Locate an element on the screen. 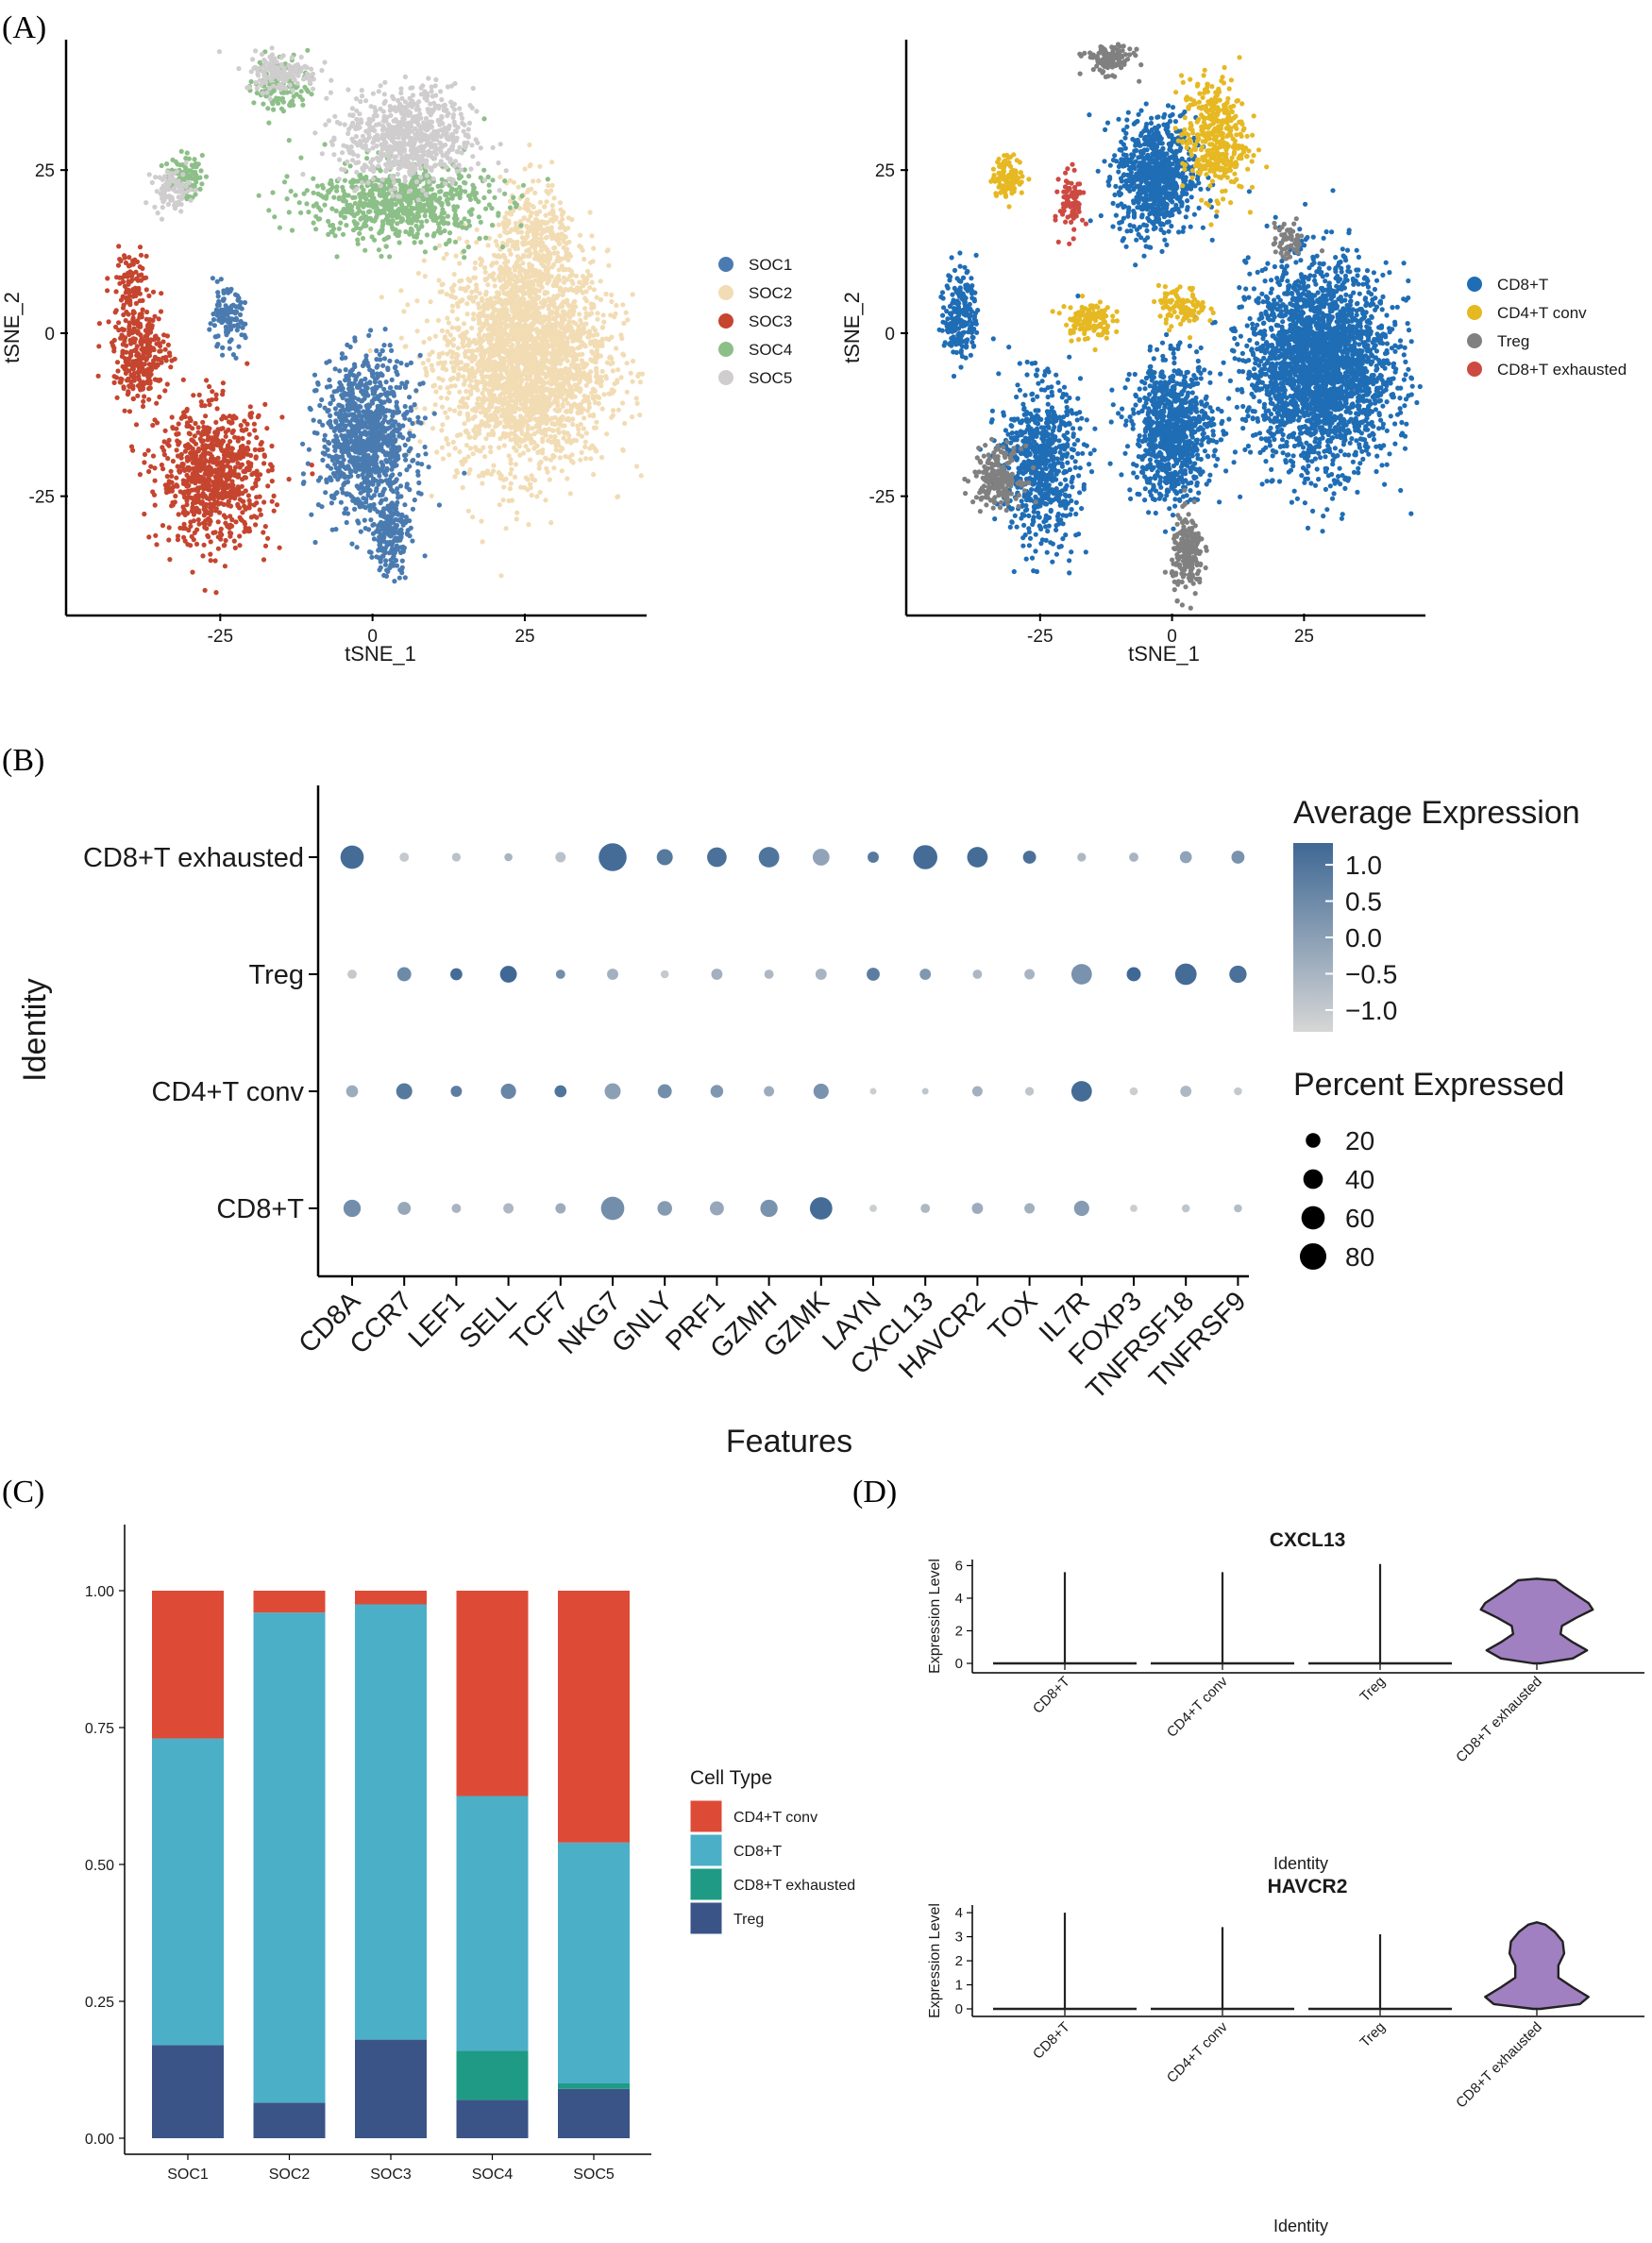 Image resolution: width=1652 pixels, height=2243 pixels. cluster-soc3 is located at coordinates (221, 478).